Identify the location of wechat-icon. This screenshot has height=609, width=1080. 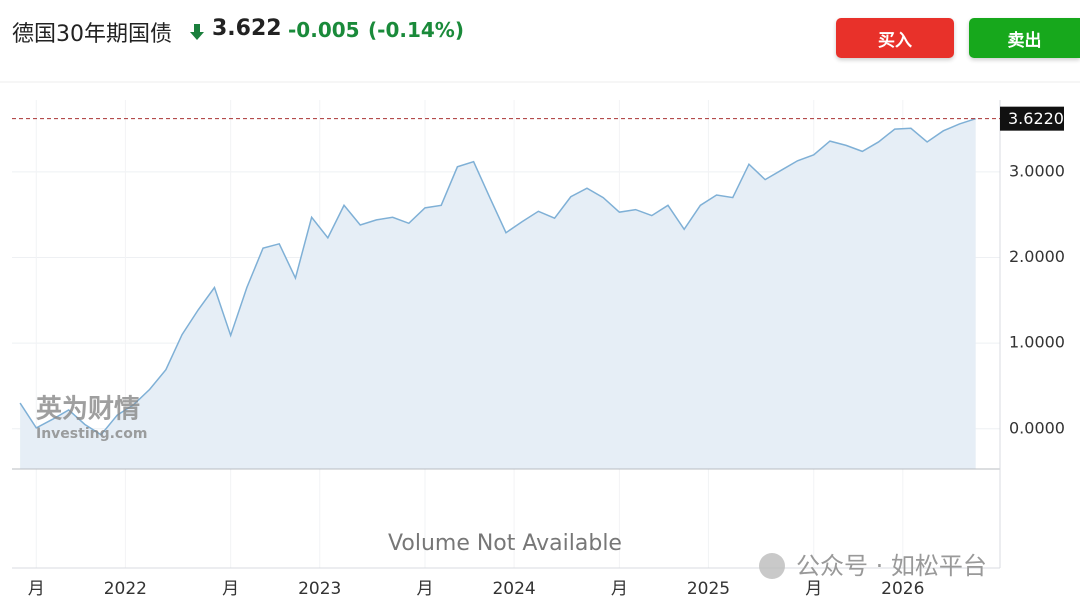
(772, 566).